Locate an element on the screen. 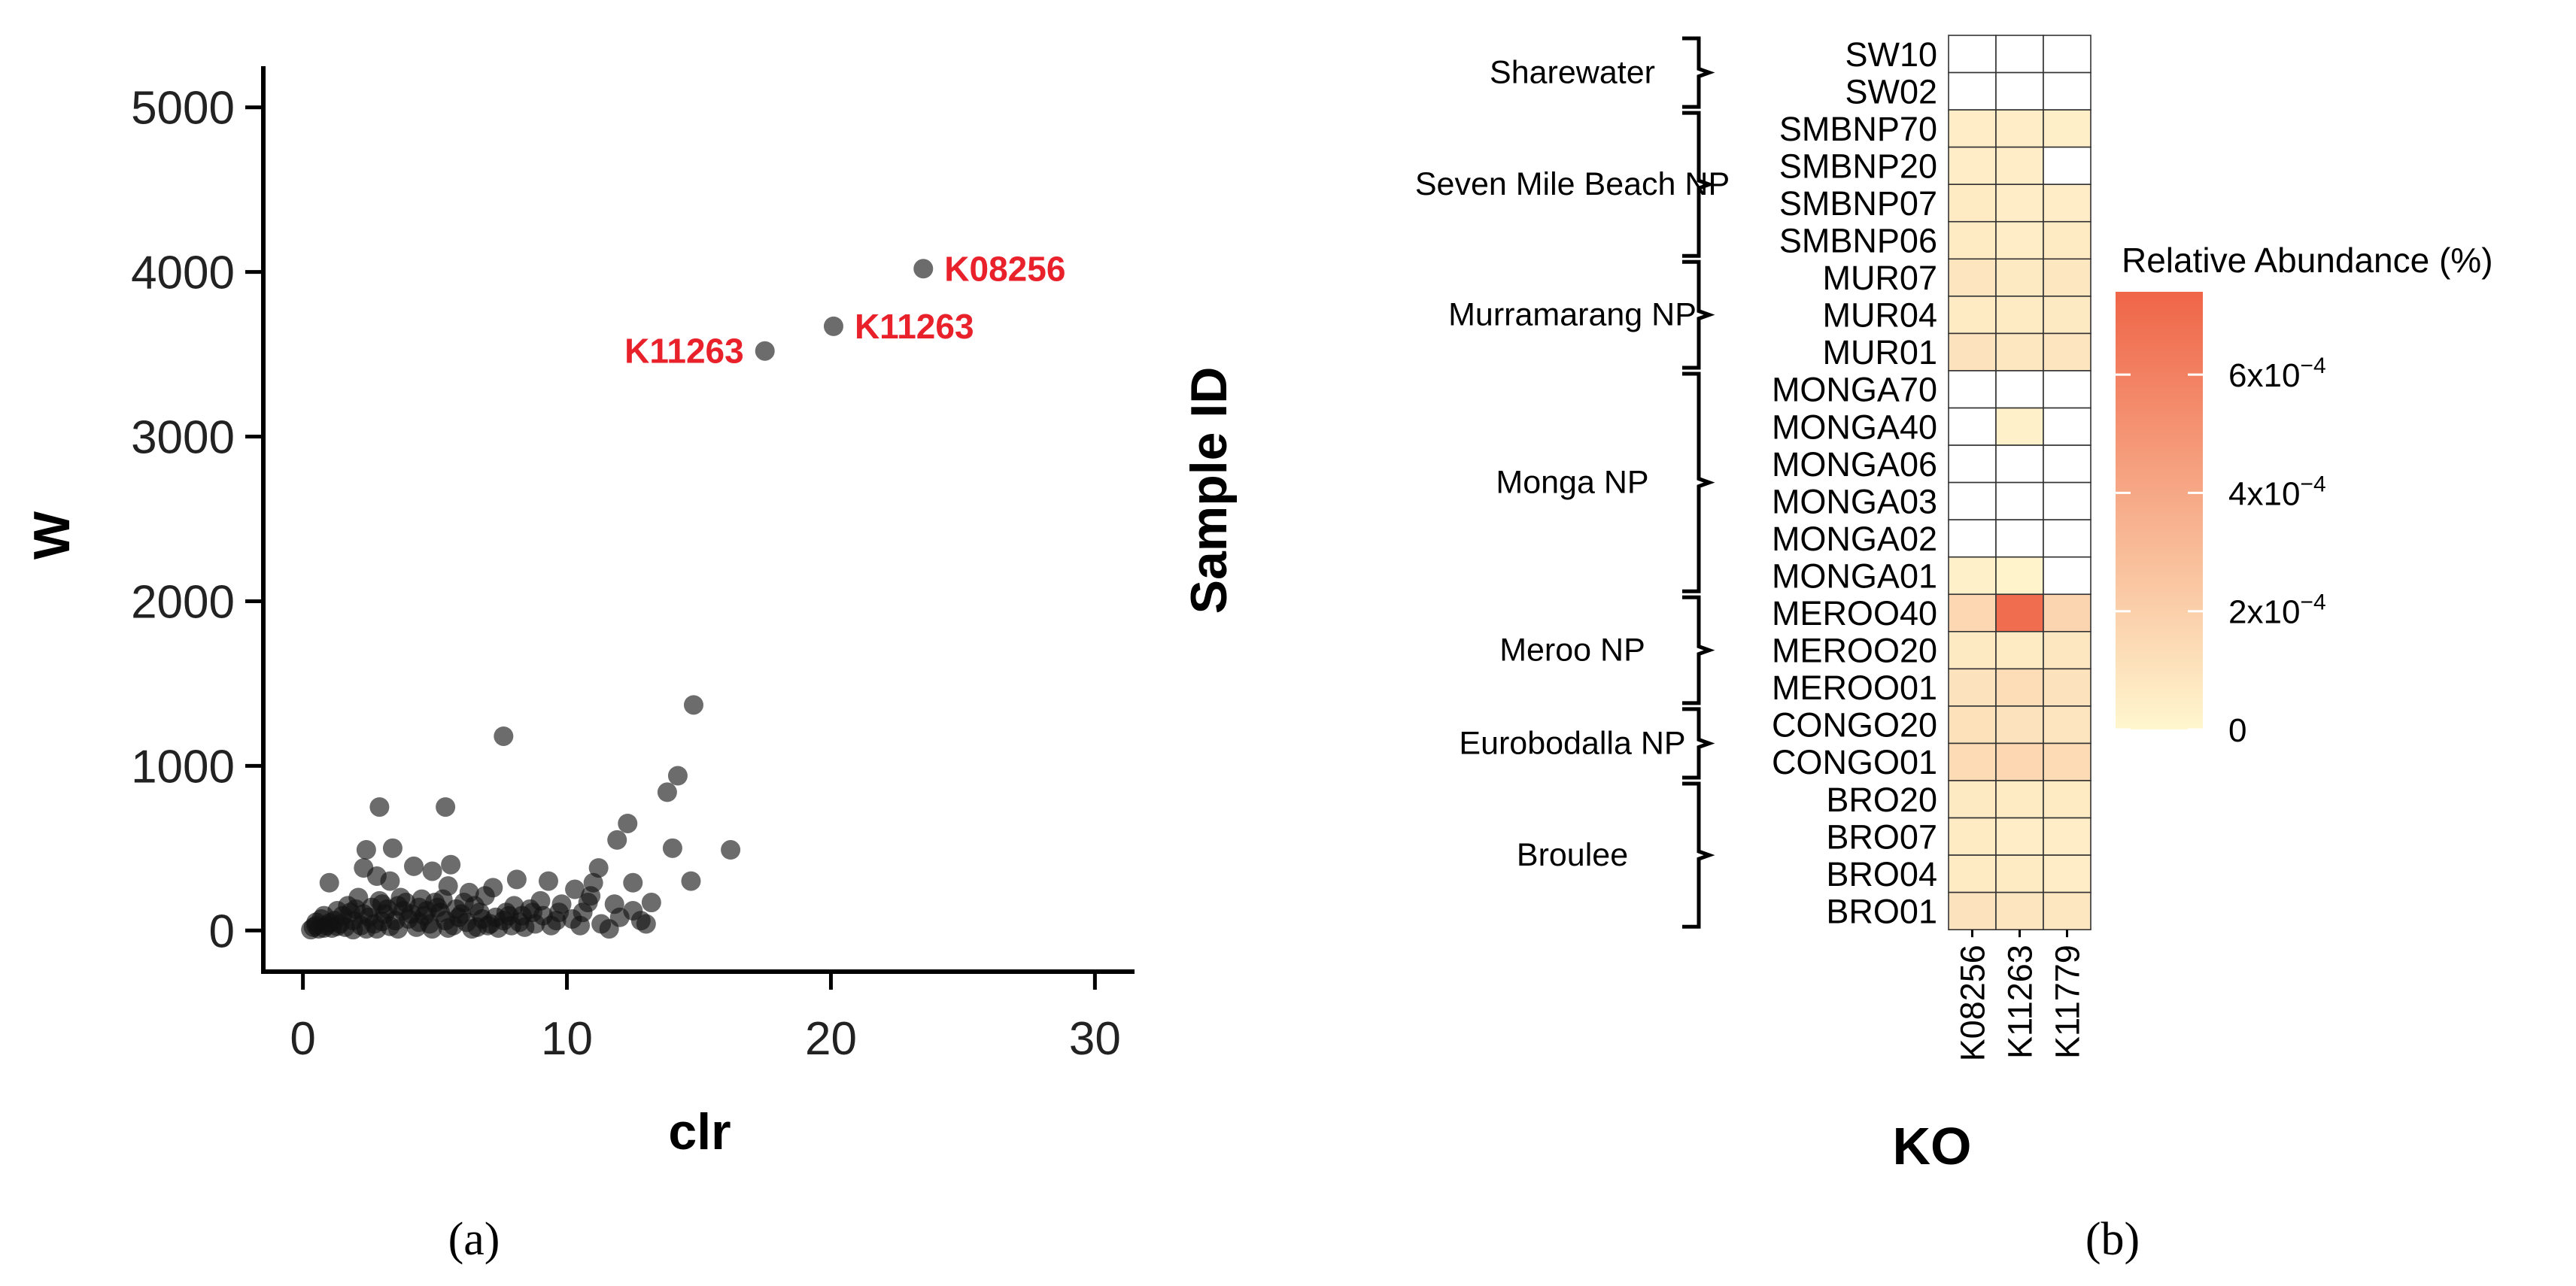  heatmap-cells is located at coordinates (2019, 483).